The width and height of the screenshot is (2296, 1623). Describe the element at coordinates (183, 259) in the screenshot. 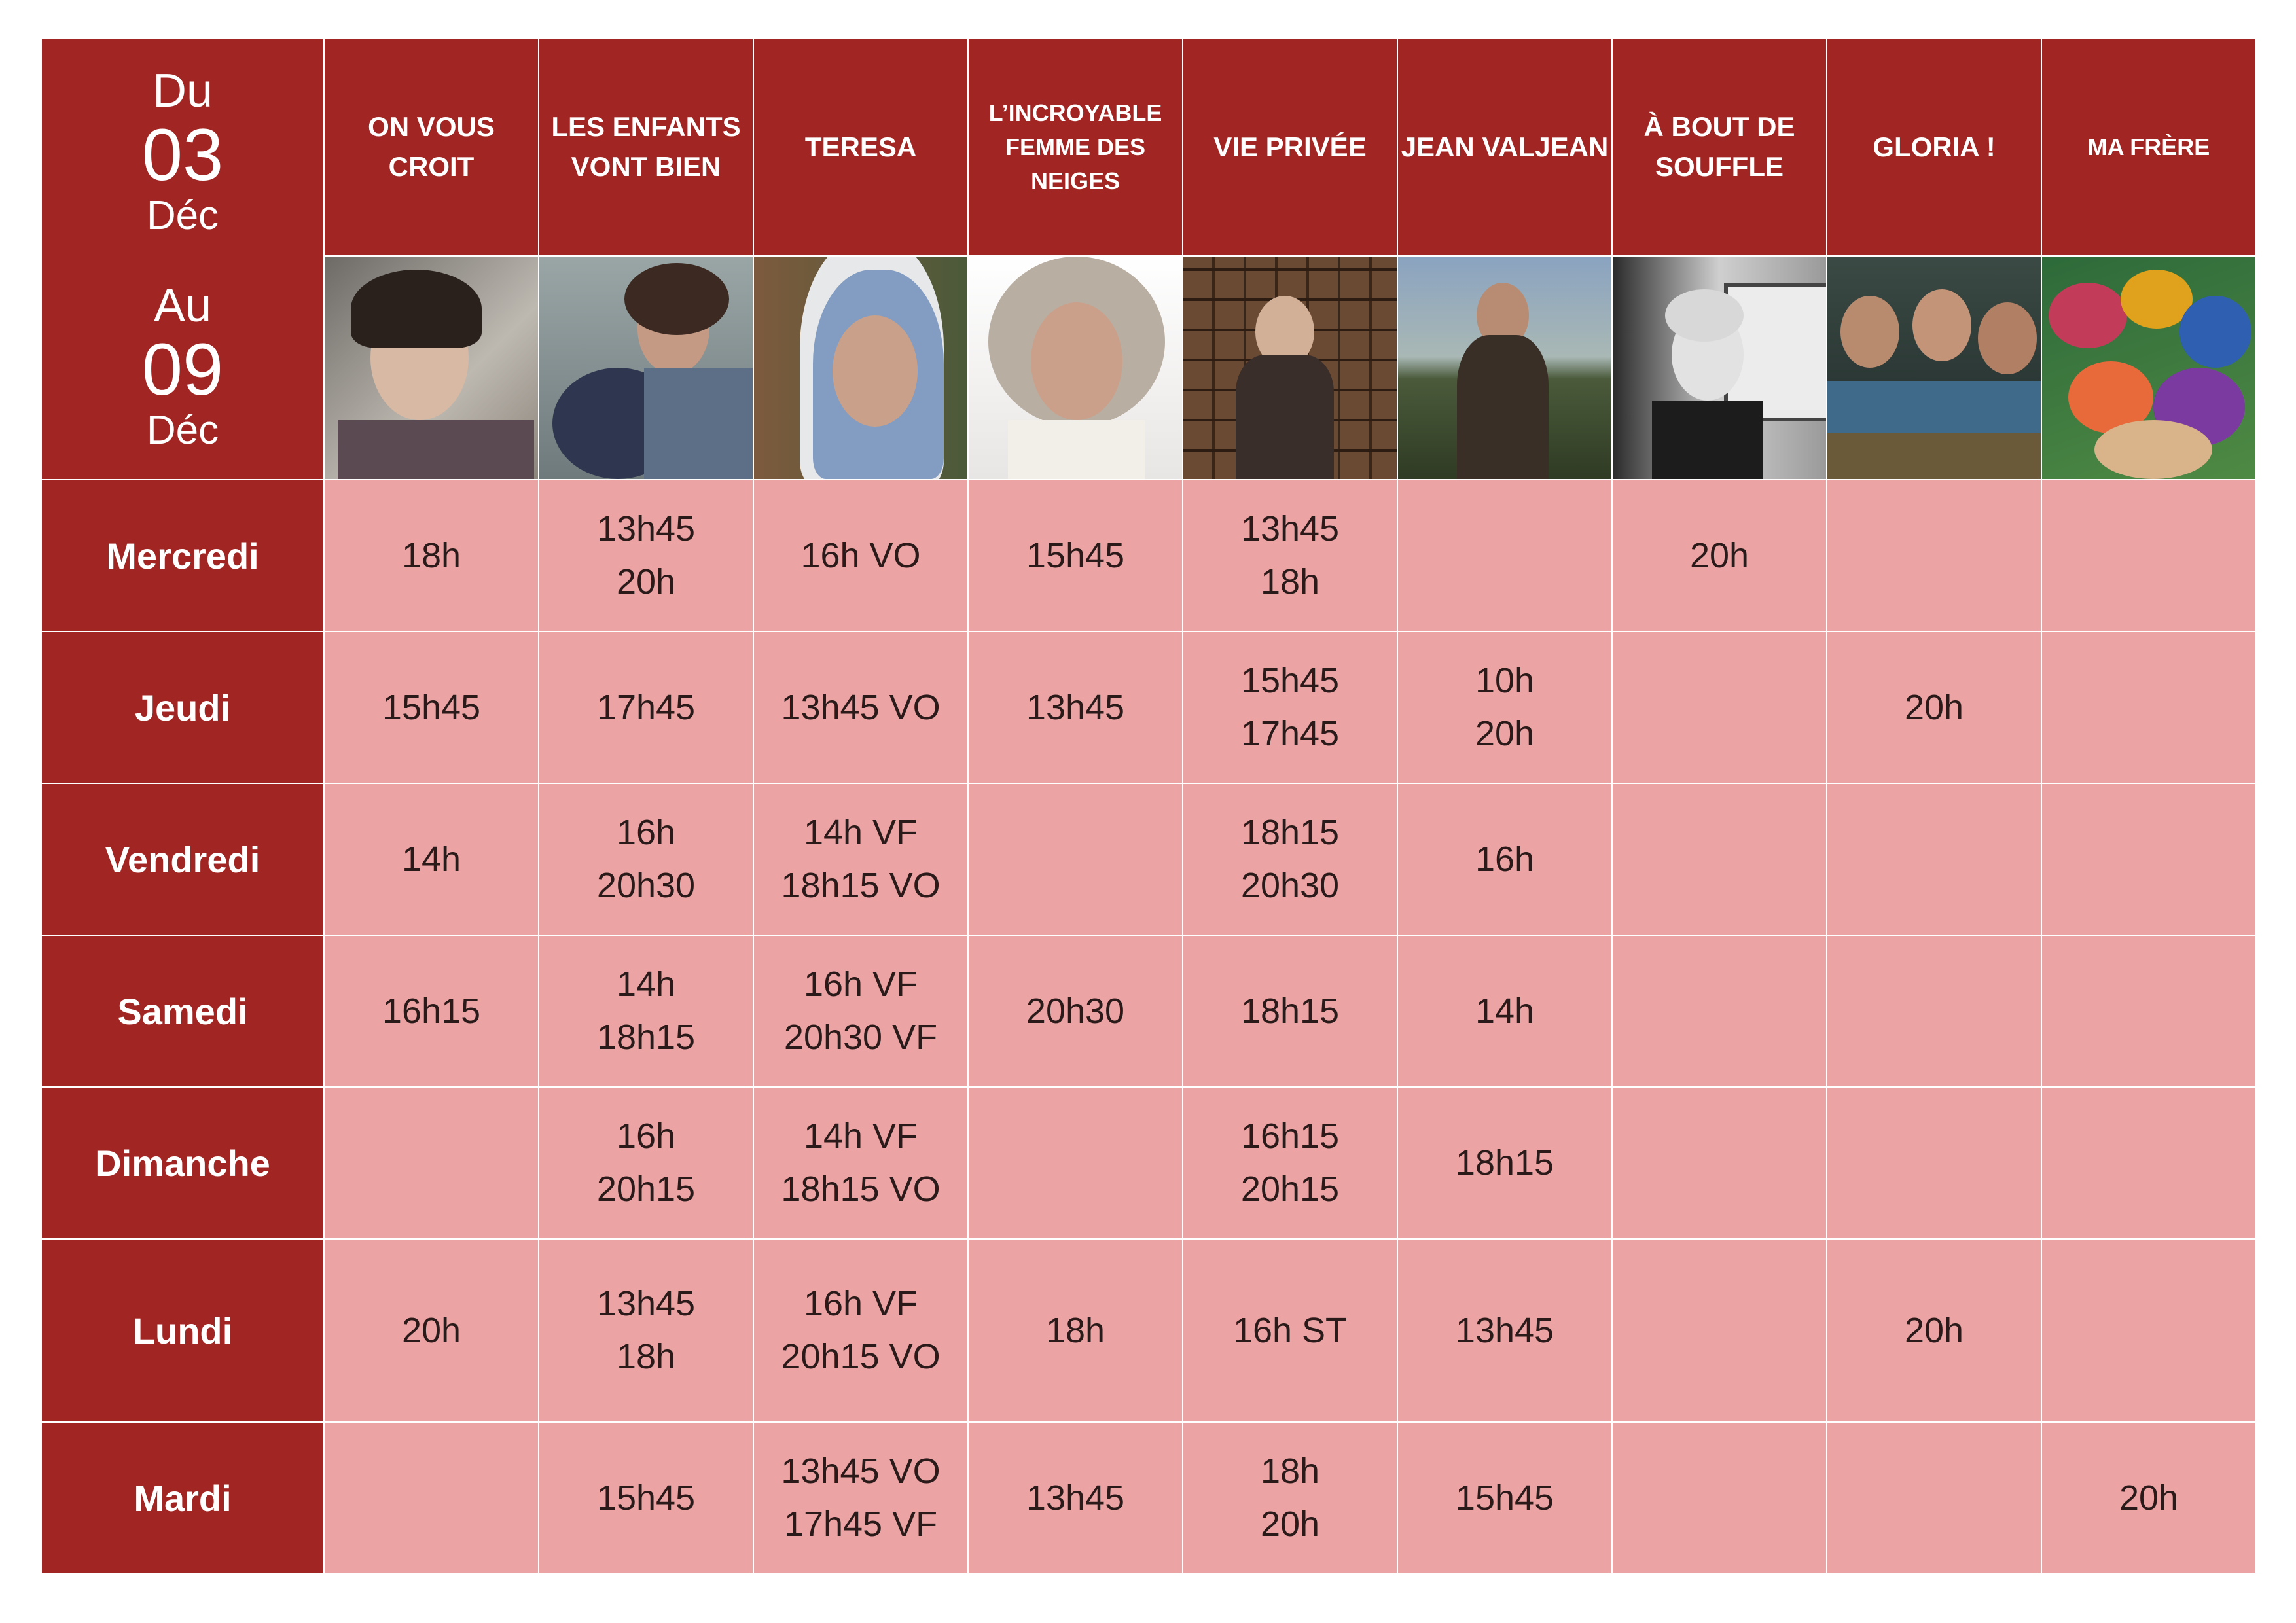

I see `date-range: Du 03 Déc Au 09 Déc` at that location.